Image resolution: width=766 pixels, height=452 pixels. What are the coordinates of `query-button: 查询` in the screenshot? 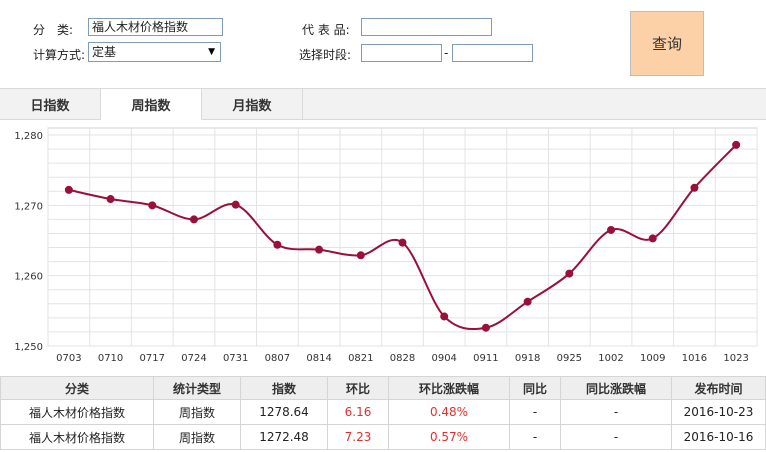 It's located at (667, 43).